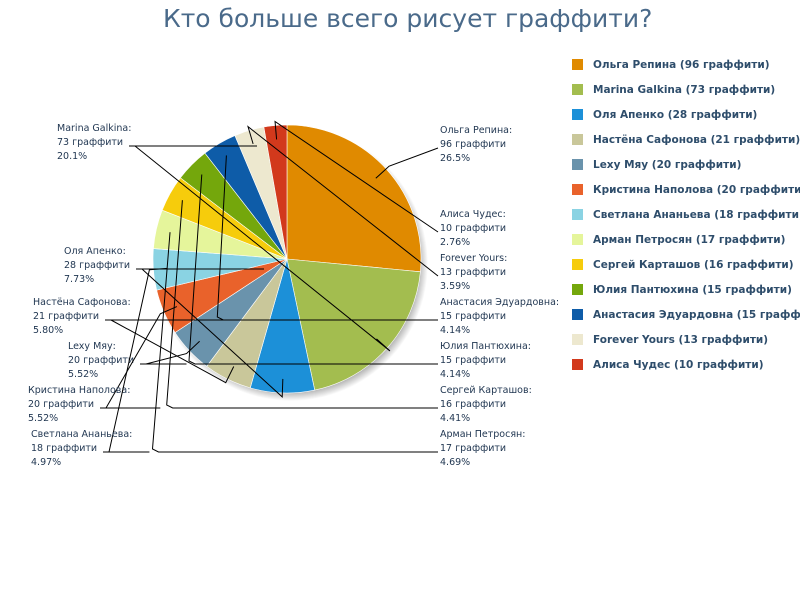  Describe the element at coordinates (43, 418) in the screenshot. I see `callout-pct-5: 5.52%` at that location.